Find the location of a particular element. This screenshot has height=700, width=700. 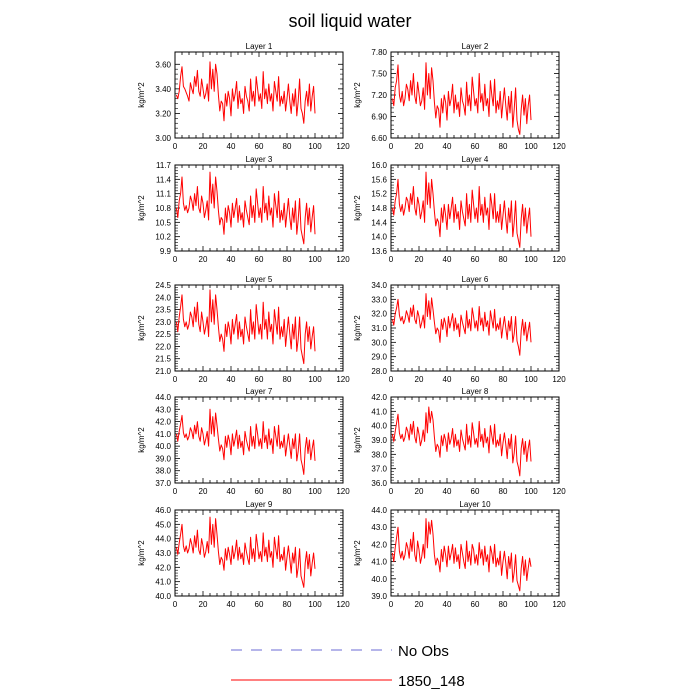

panel-title: Layer 10 is located at coordinates (475, 504).